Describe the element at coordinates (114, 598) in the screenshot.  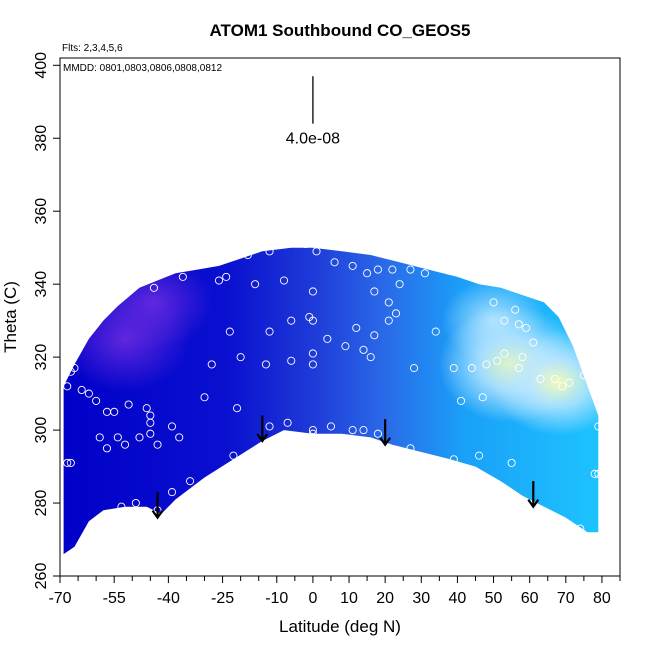
I see `x-tick-label: -55` at that location.